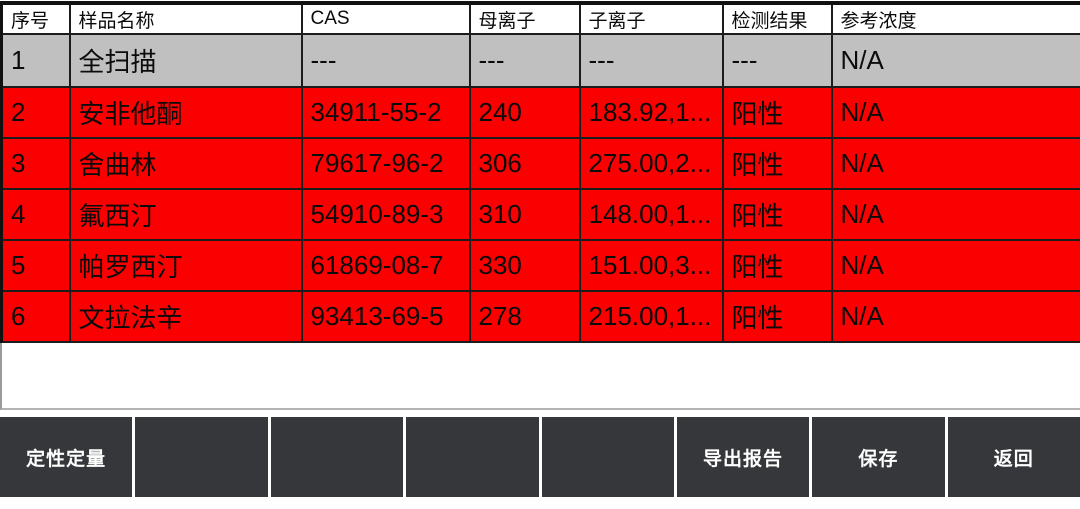 This screenshot has height=509, width=1080. Describe the element at coordinates (35, 163) in the screenshot. I see `cell-seq: 3` at that location.